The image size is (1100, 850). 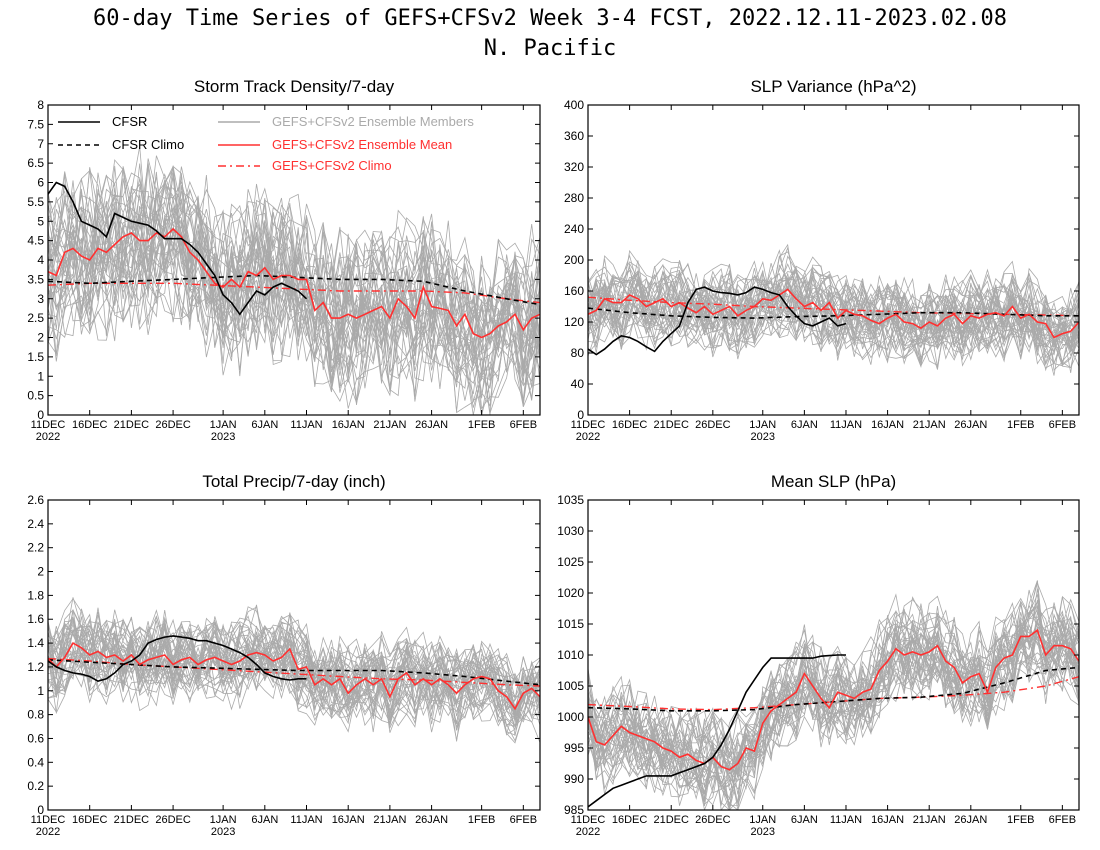 I want to click on y-tick-label: 3, so click(x=40, y=299).